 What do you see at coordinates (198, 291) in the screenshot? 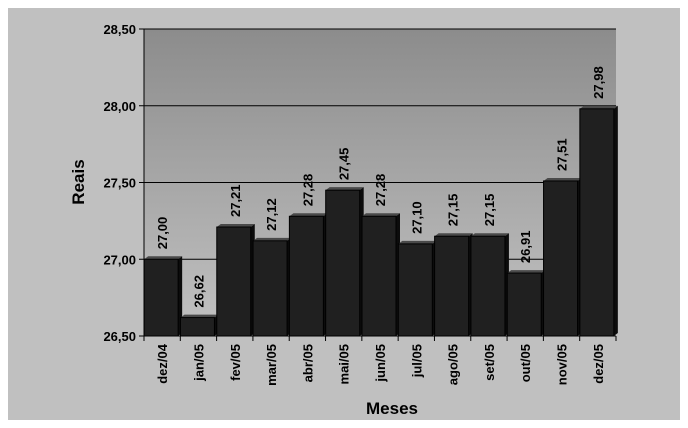
I see `data-label: 26,62` at bounding box center [198, 291].